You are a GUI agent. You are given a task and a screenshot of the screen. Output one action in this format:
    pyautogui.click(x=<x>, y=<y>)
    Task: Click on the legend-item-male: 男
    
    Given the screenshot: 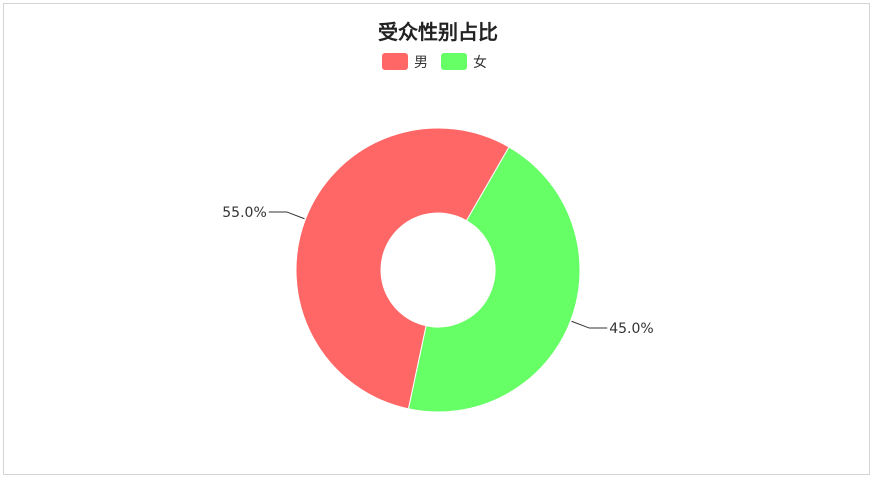 What is the action you would take?
    pyautogui.click(x=405, y=62)
    